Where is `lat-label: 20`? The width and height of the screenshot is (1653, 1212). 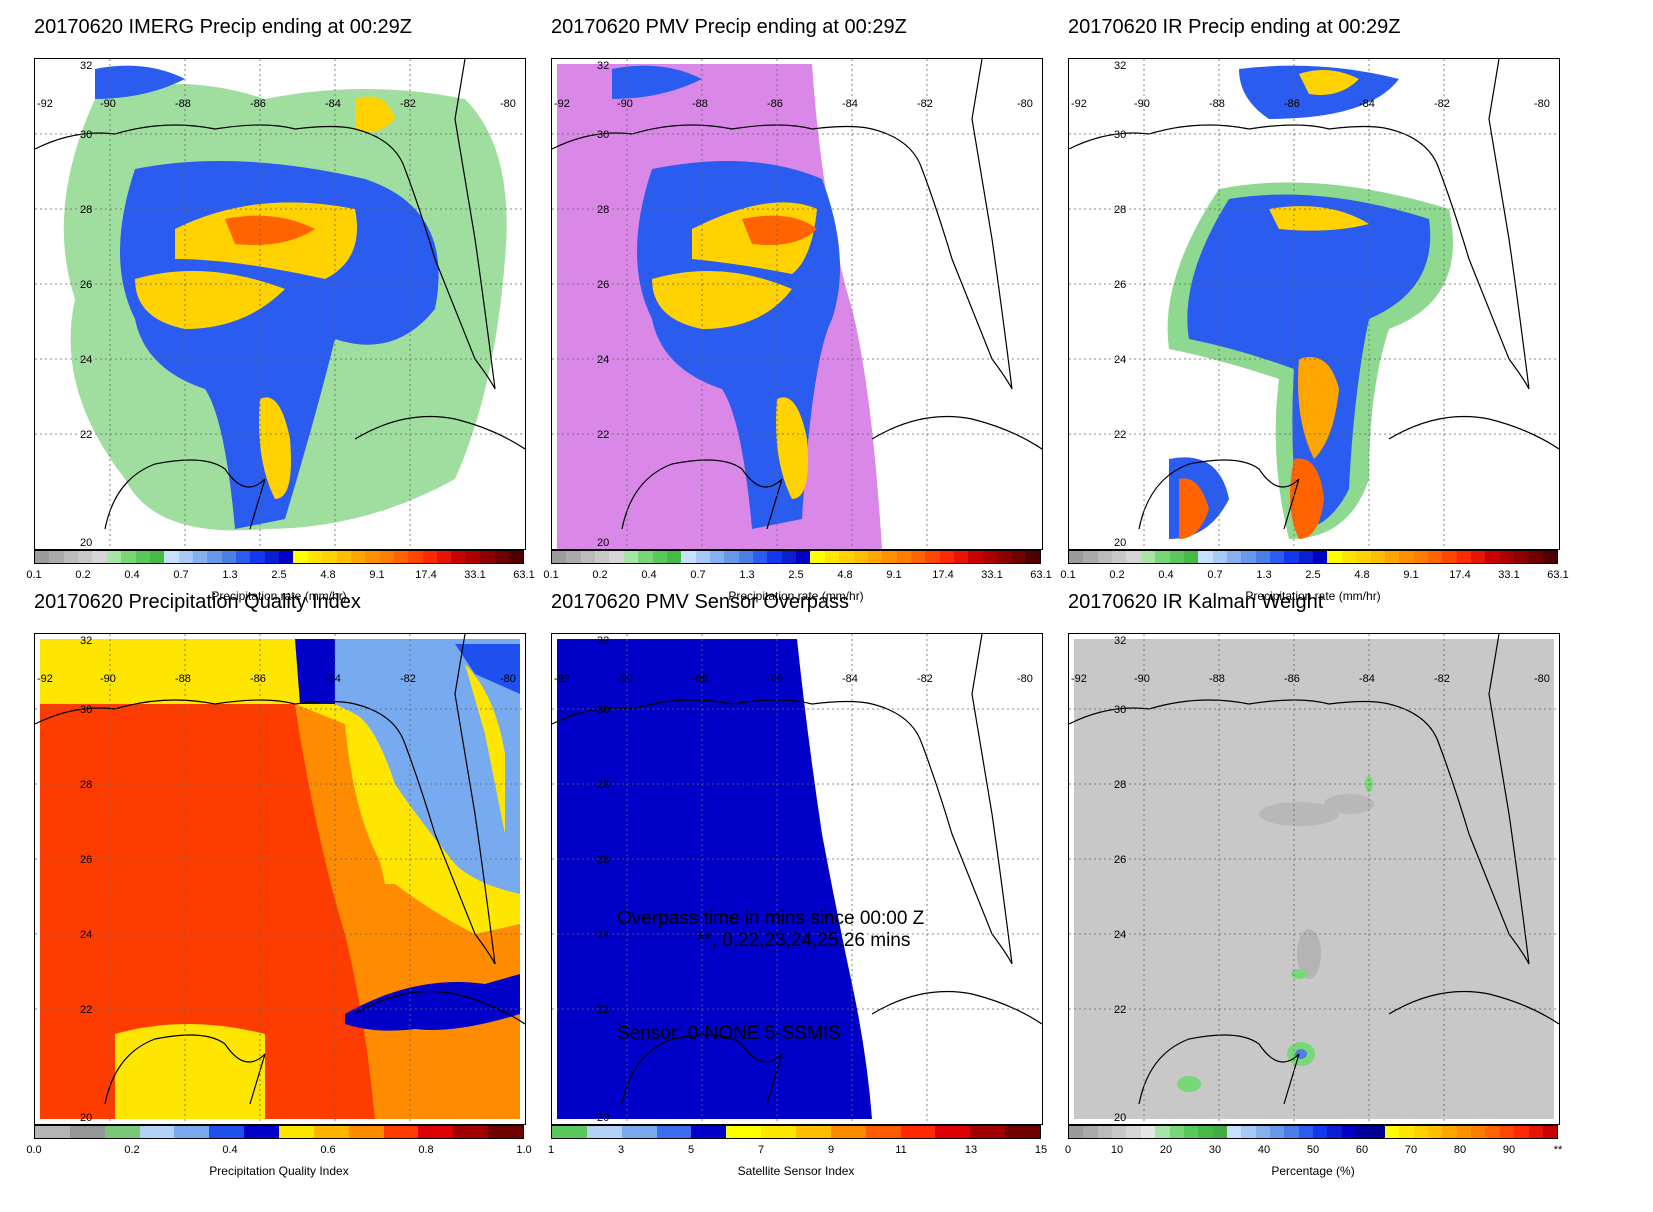 lat-label: 20 is located at coordinates (1120, 1118).